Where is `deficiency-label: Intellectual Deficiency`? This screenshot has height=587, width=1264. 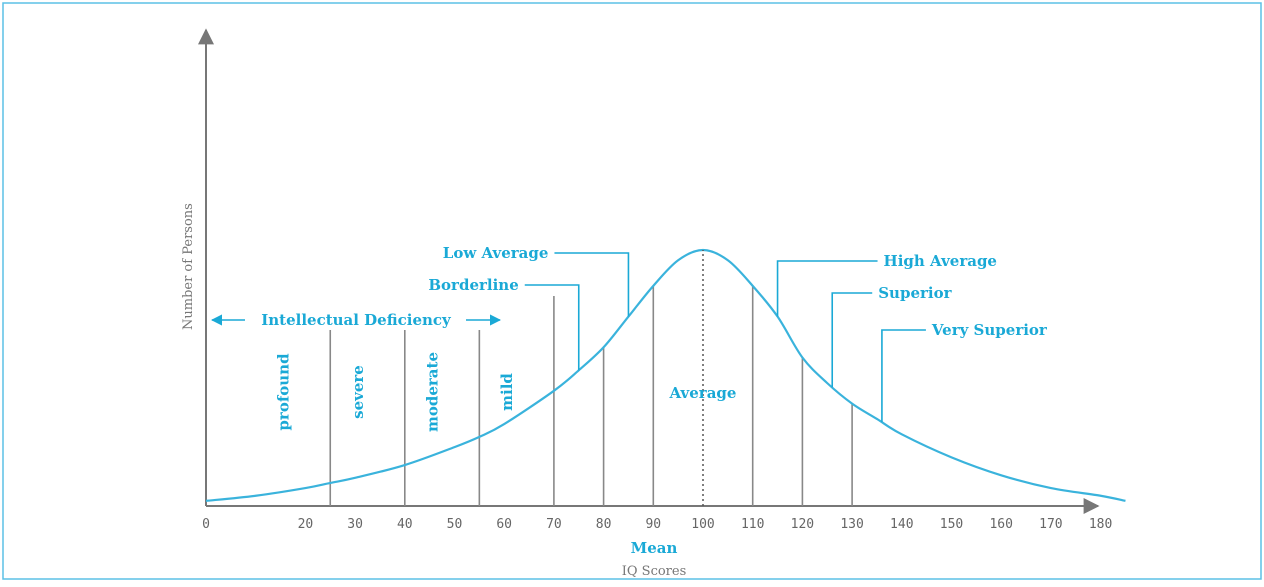
deficiency-label: Intellectual Deficiency is located at coordinates (356, 320).